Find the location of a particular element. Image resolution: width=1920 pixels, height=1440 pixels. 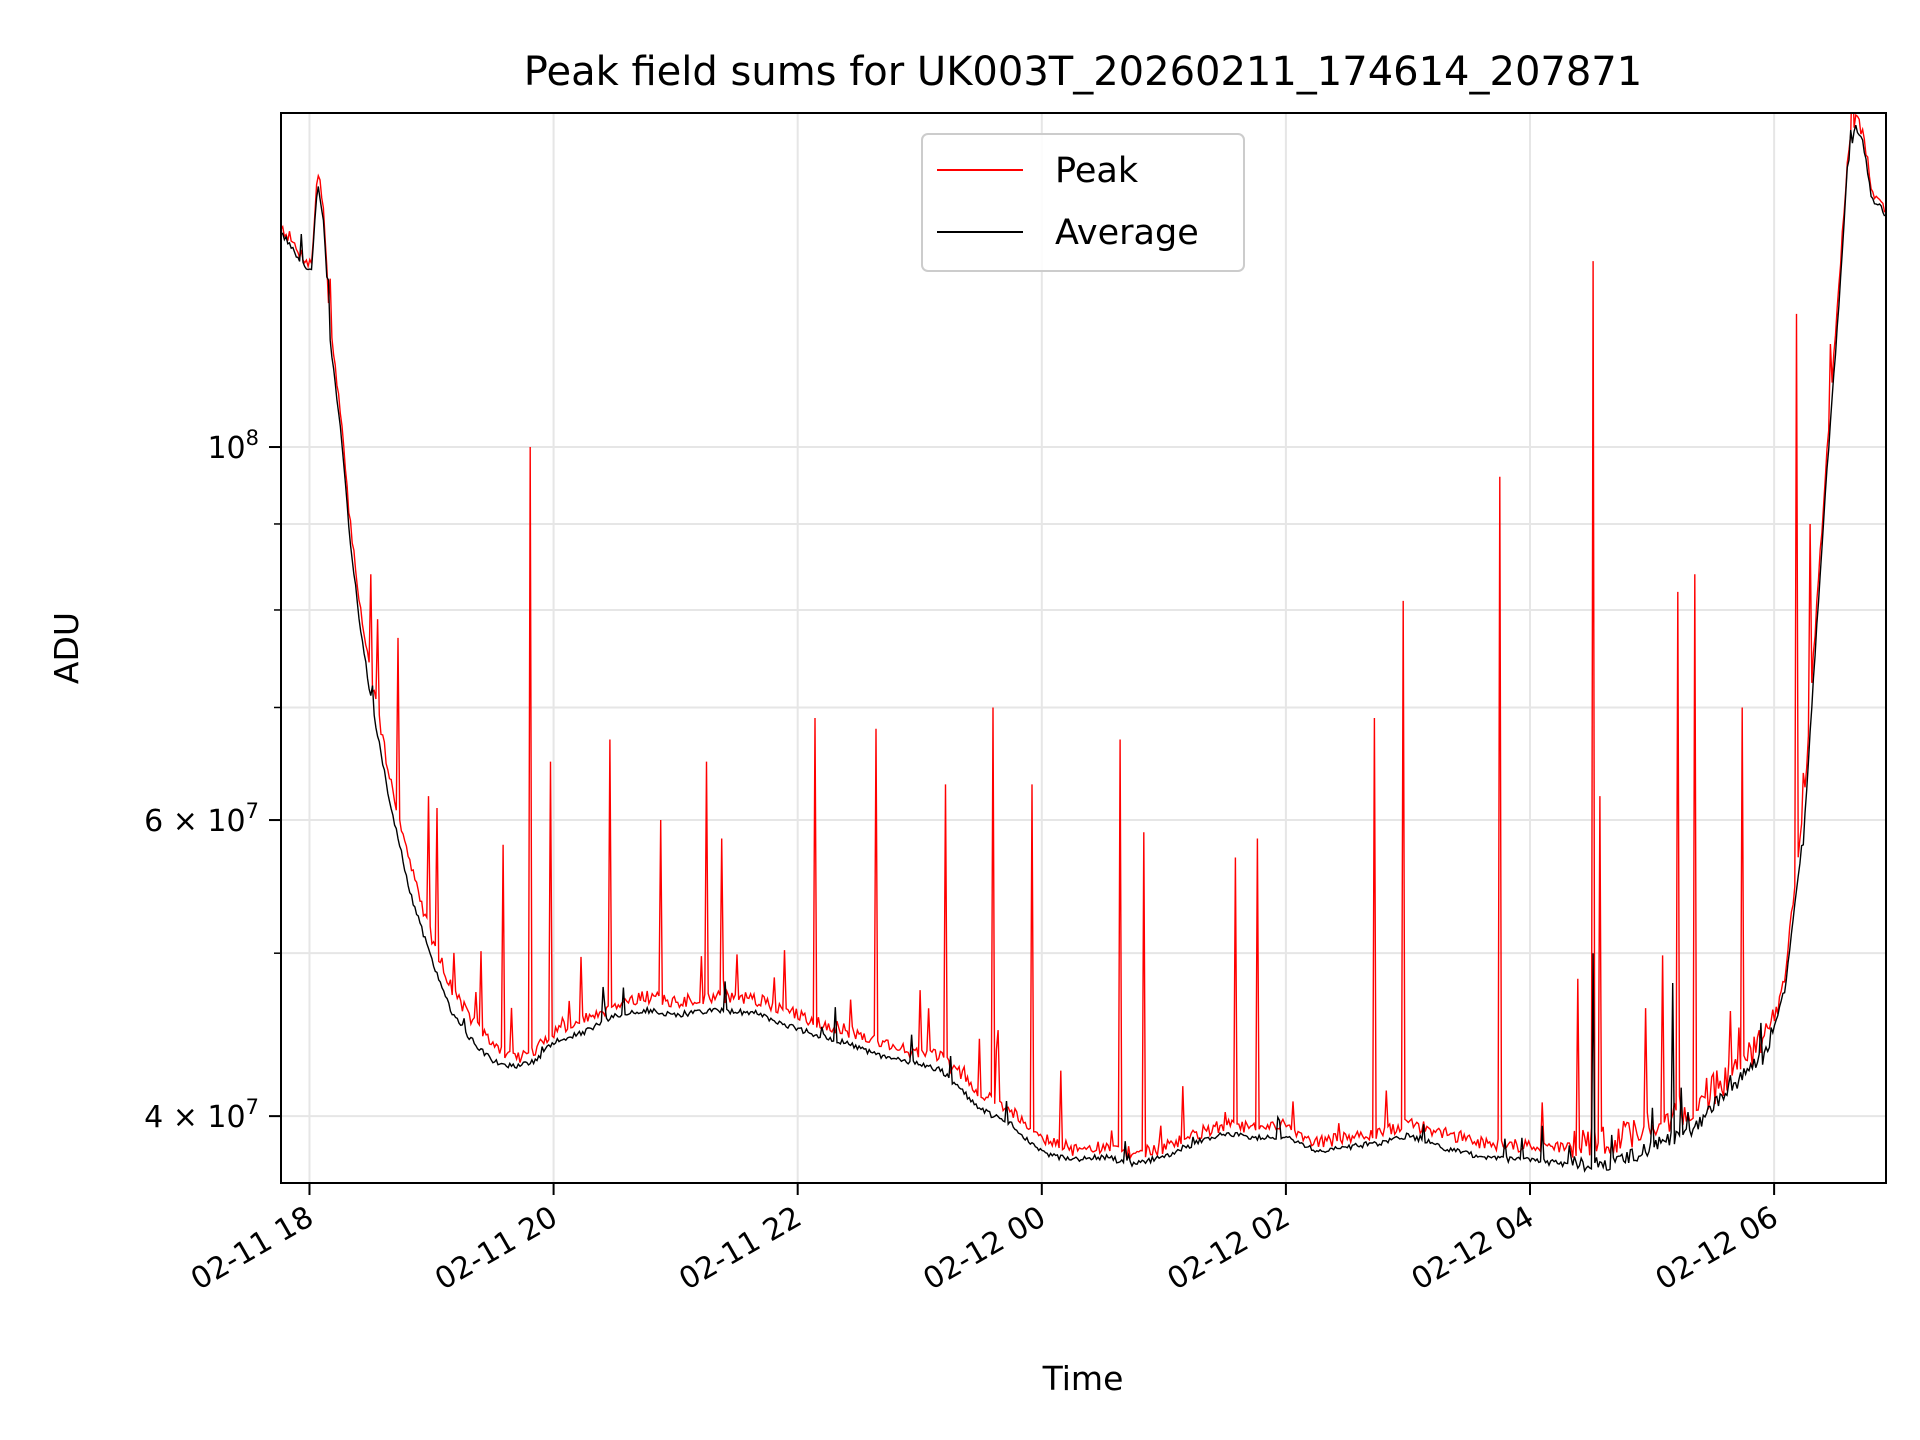

y-axis: 4 × 107 6 × 107 108 is located at coordinates (212, 780).